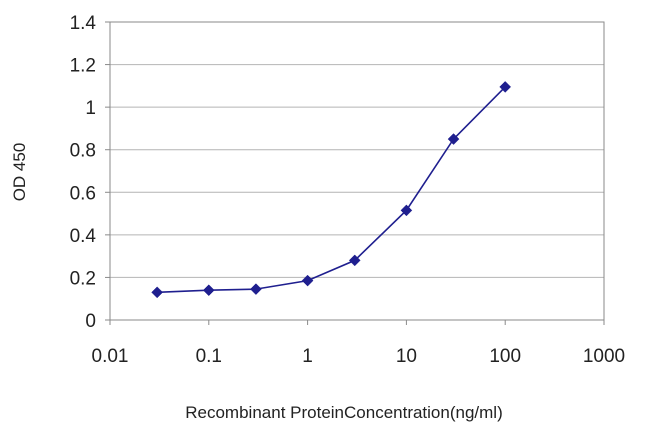  Describe the element at coordinates (83, 66) in the screenshot. I see `y-tick-label: 1.2` at that location.